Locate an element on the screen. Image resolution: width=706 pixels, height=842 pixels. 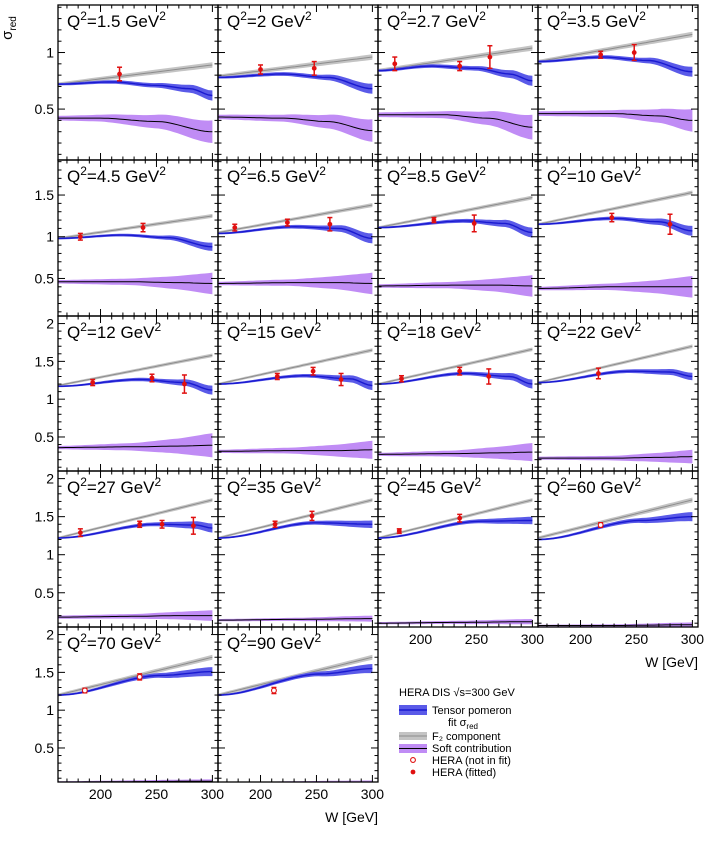
panel-16: 0.5 1 1.5 2 200 250 300 Q2=70 GeV2 is located at coordinates (129, 714).